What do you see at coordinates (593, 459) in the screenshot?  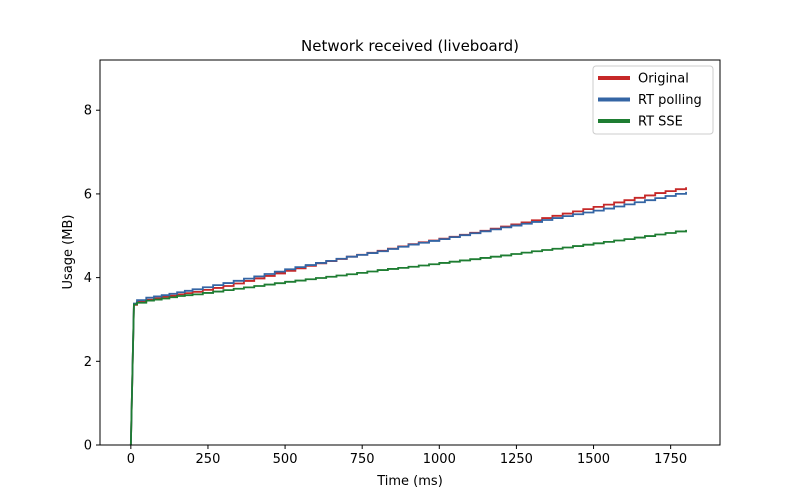 I see `x-tick-label: 1500` at bounding box center [593, 459].